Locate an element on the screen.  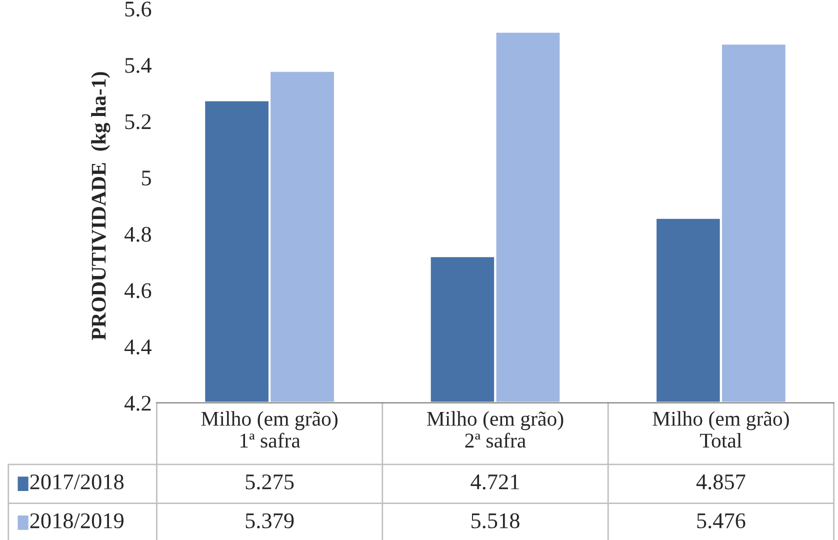
y-tick-label: 4.4 is located at coordinates (138, 347).